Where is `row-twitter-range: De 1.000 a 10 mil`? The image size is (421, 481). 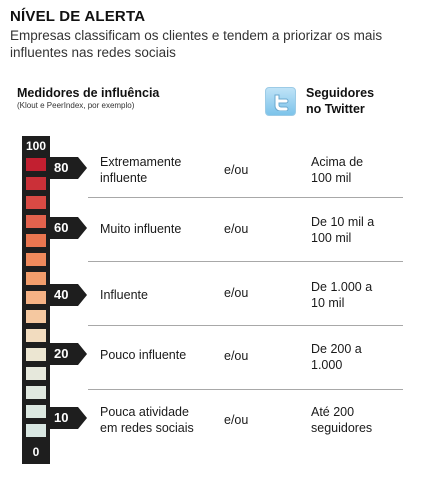
row-twitter-range: De 1.000 a 10 mil is located at coordinates (361, 295).